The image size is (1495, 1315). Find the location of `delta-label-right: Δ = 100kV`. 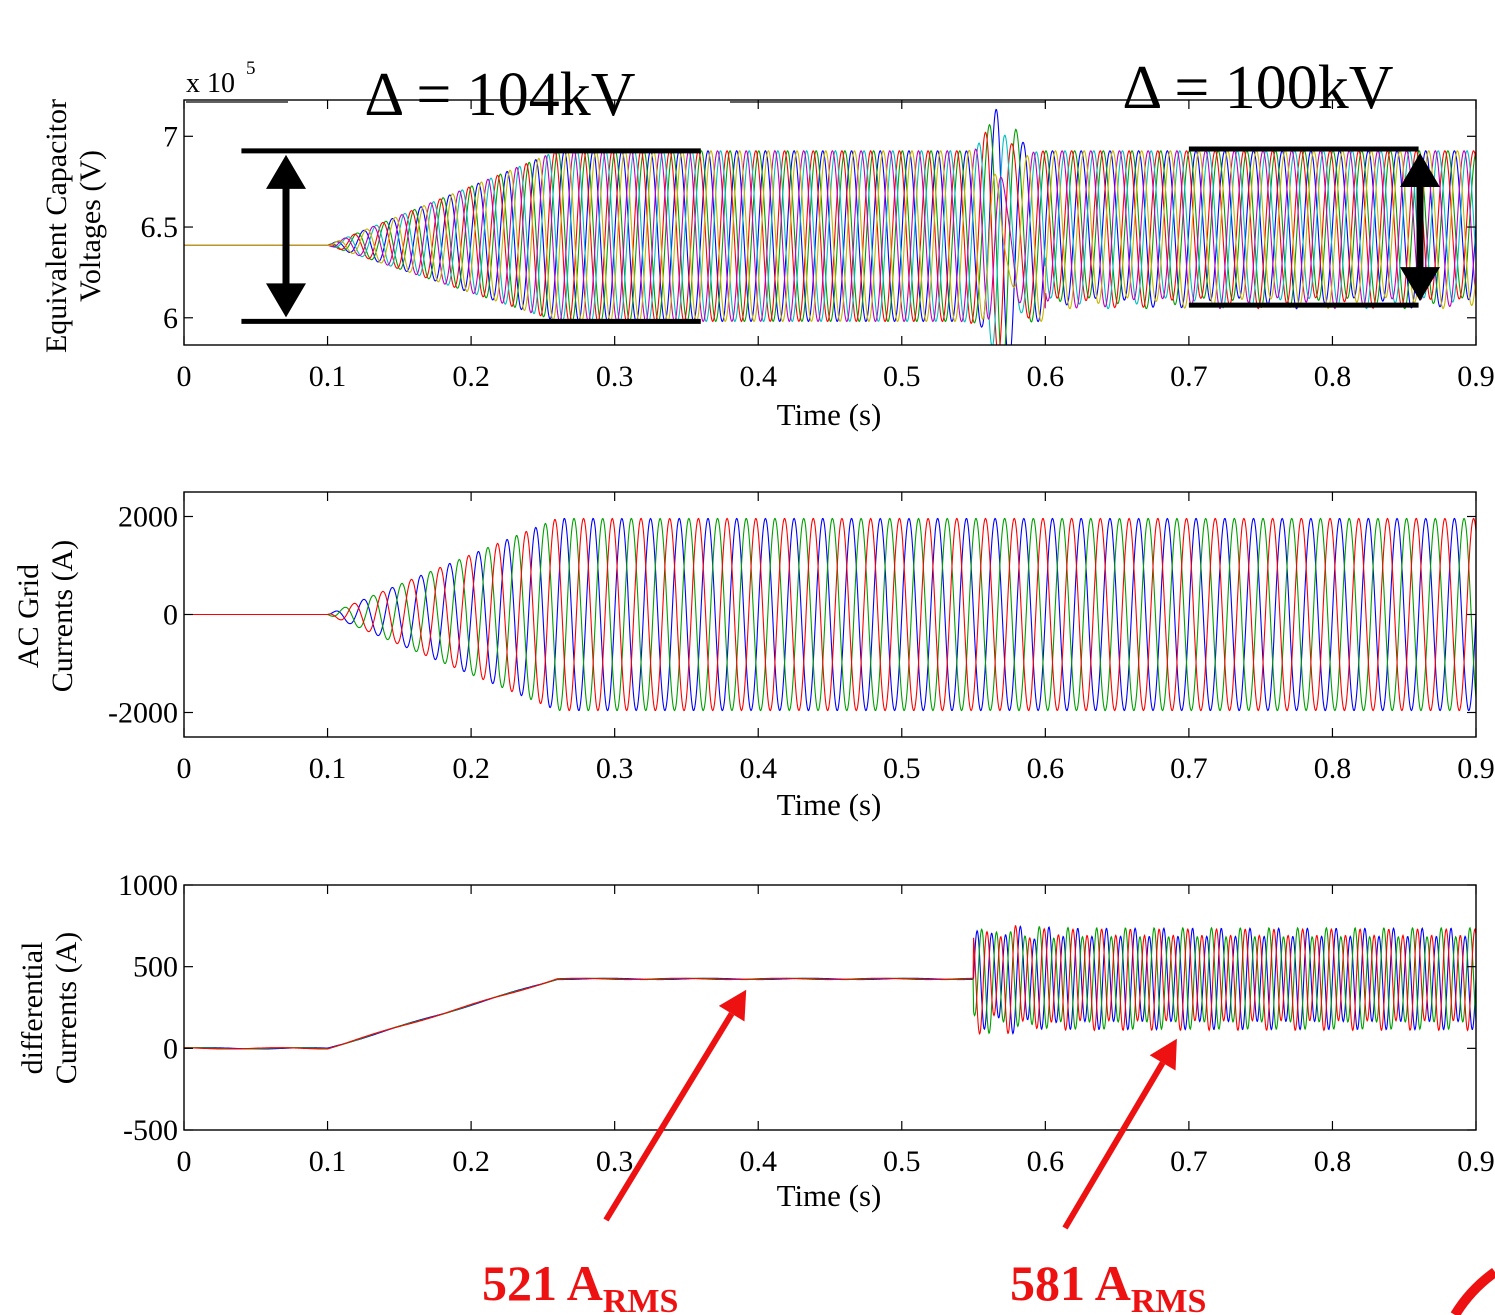

delta-label-right: Δ = 100kV is located at coordinates (1257, 88).